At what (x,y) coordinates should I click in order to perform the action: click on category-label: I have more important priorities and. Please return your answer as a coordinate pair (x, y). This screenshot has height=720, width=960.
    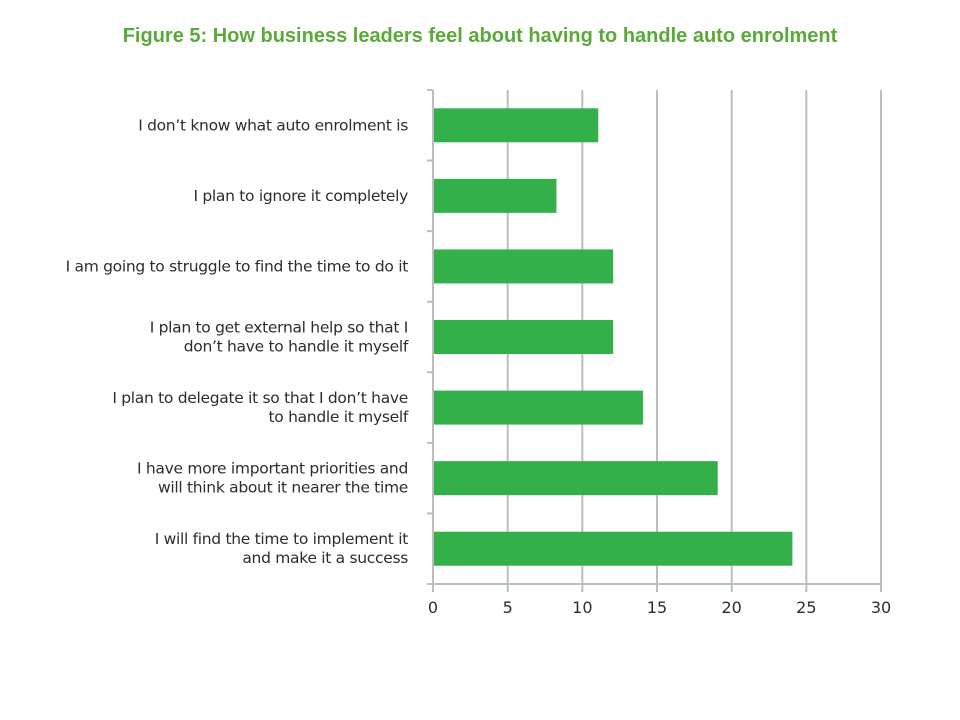
    Looking at the image, I should click on (272, 469).